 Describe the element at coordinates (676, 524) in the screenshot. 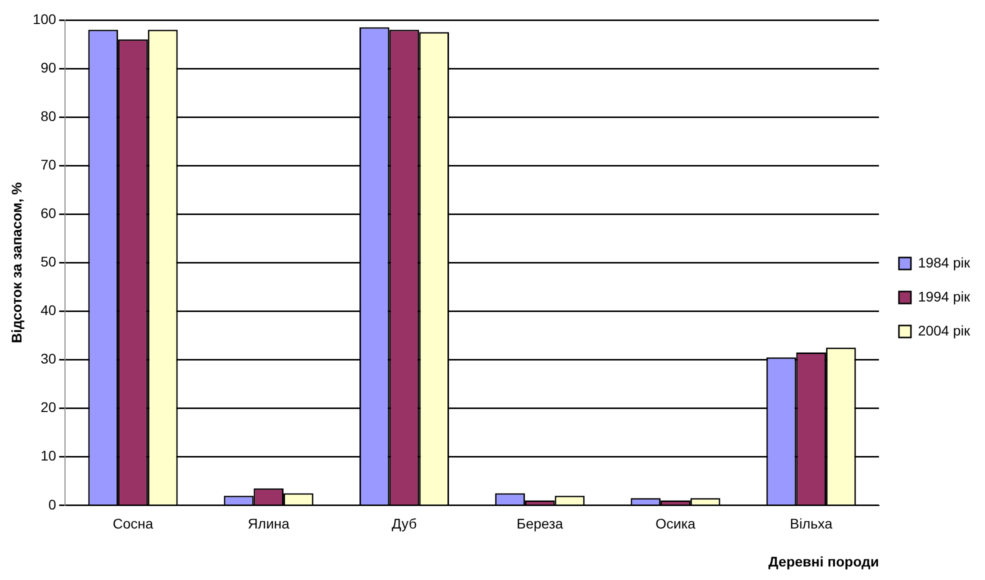

I see `x-tick-label: Осика` at that location.